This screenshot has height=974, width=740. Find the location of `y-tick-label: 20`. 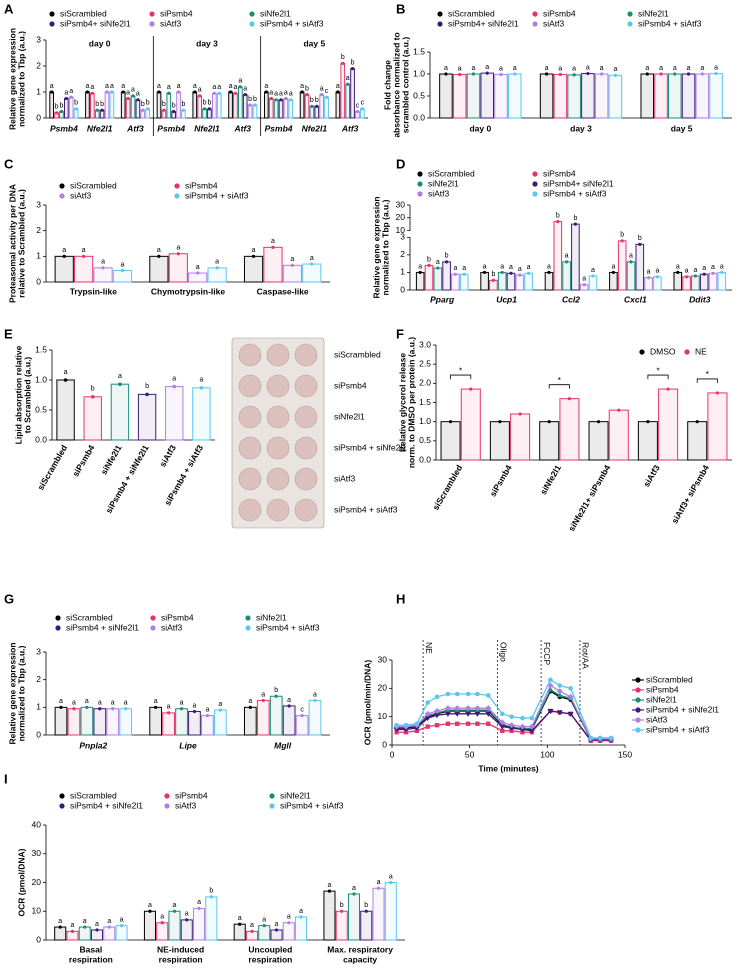

y-tick-label: 20 is located at coordinates (37, 882).